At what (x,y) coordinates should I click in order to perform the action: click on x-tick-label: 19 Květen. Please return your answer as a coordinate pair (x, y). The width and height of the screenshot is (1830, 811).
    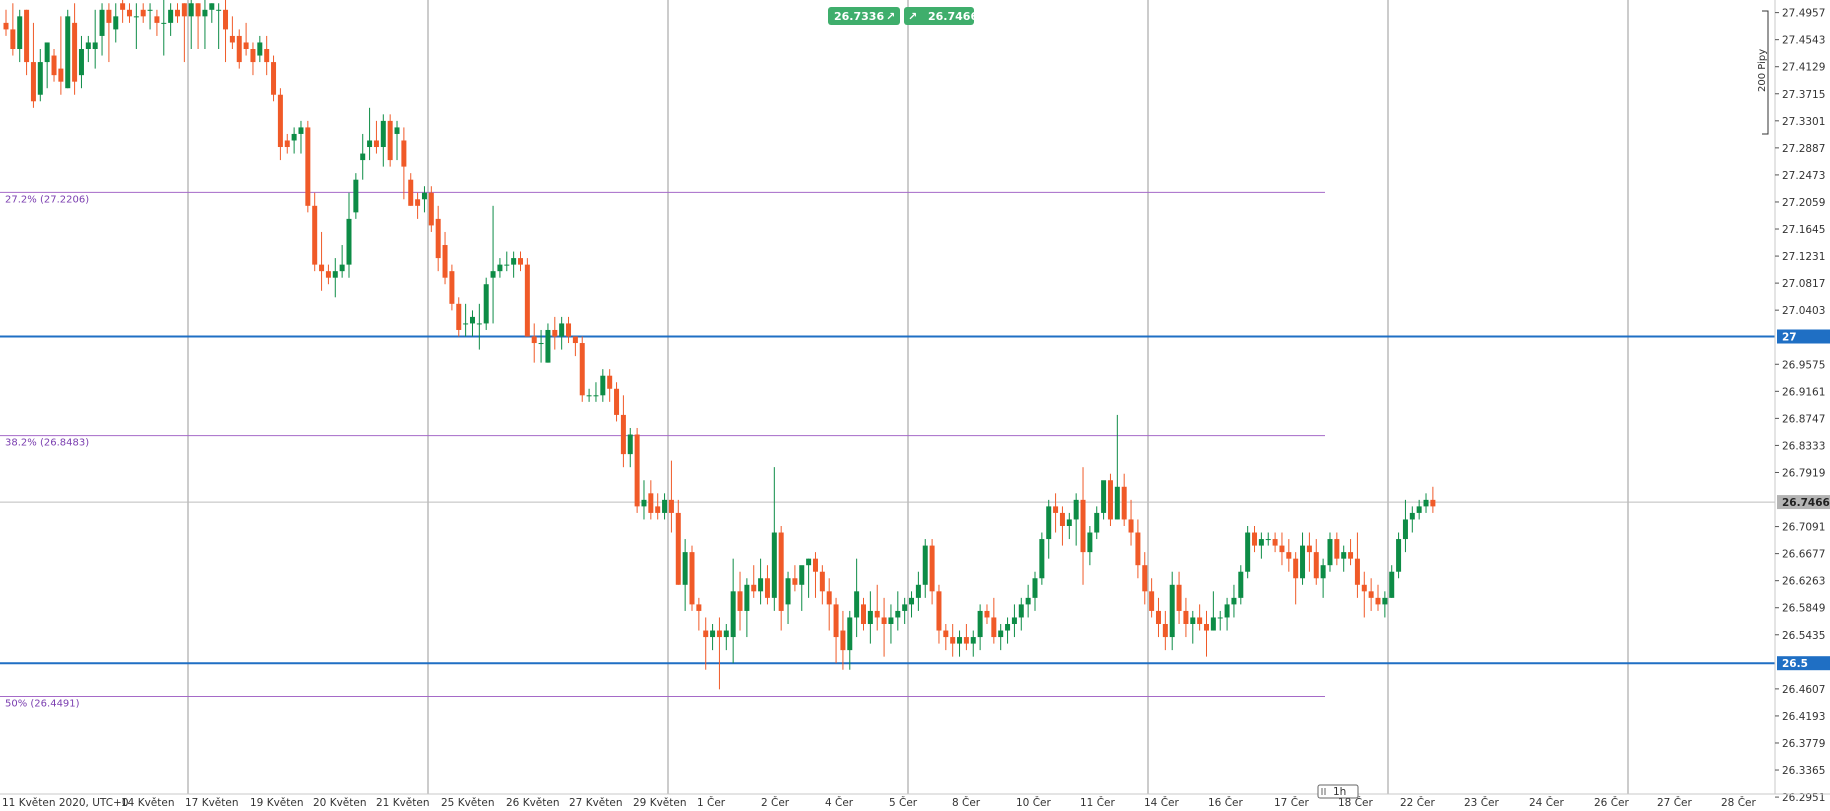
    Looking at the image, I should click on (277, 803).